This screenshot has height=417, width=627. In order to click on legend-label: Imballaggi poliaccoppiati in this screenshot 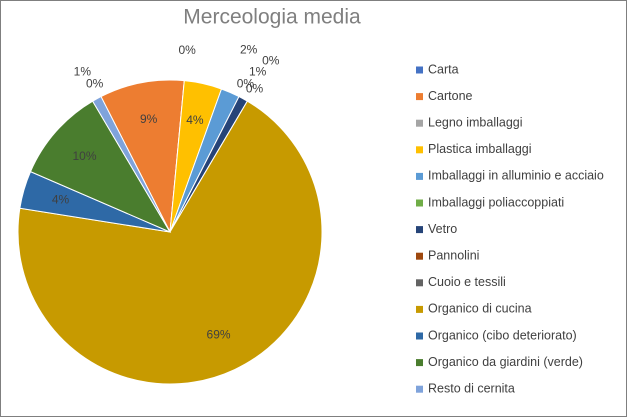, I will do `click(496, 202)`.